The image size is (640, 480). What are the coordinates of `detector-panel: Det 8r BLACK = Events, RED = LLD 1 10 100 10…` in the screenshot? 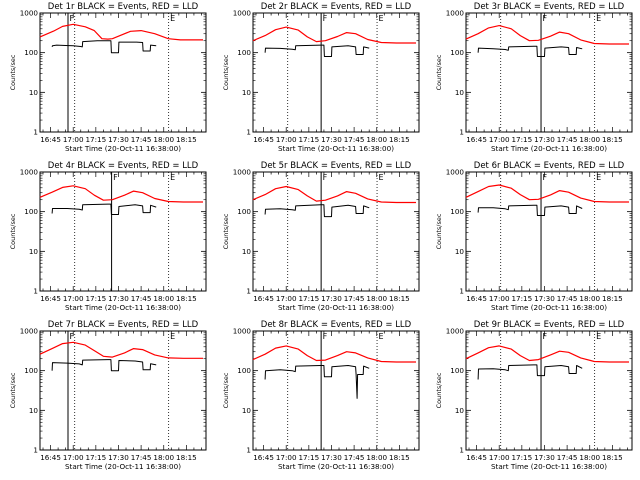 It's located at (321, 395).